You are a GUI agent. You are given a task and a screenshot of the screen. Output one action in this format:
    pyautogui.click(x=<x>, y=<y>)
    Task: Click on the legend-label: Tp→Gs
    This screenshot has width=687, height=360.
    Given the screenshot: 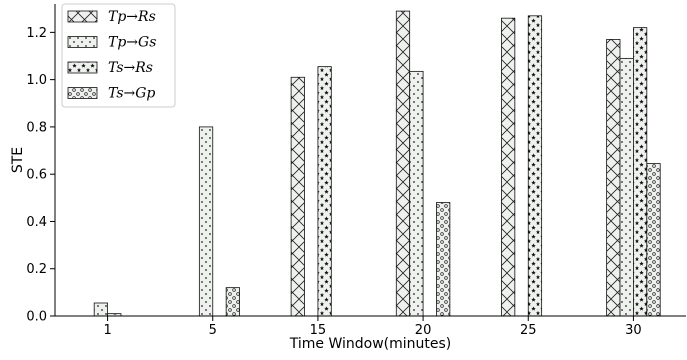 What is the action you would take?
    pyautogui.click(x=132, y=43)
    